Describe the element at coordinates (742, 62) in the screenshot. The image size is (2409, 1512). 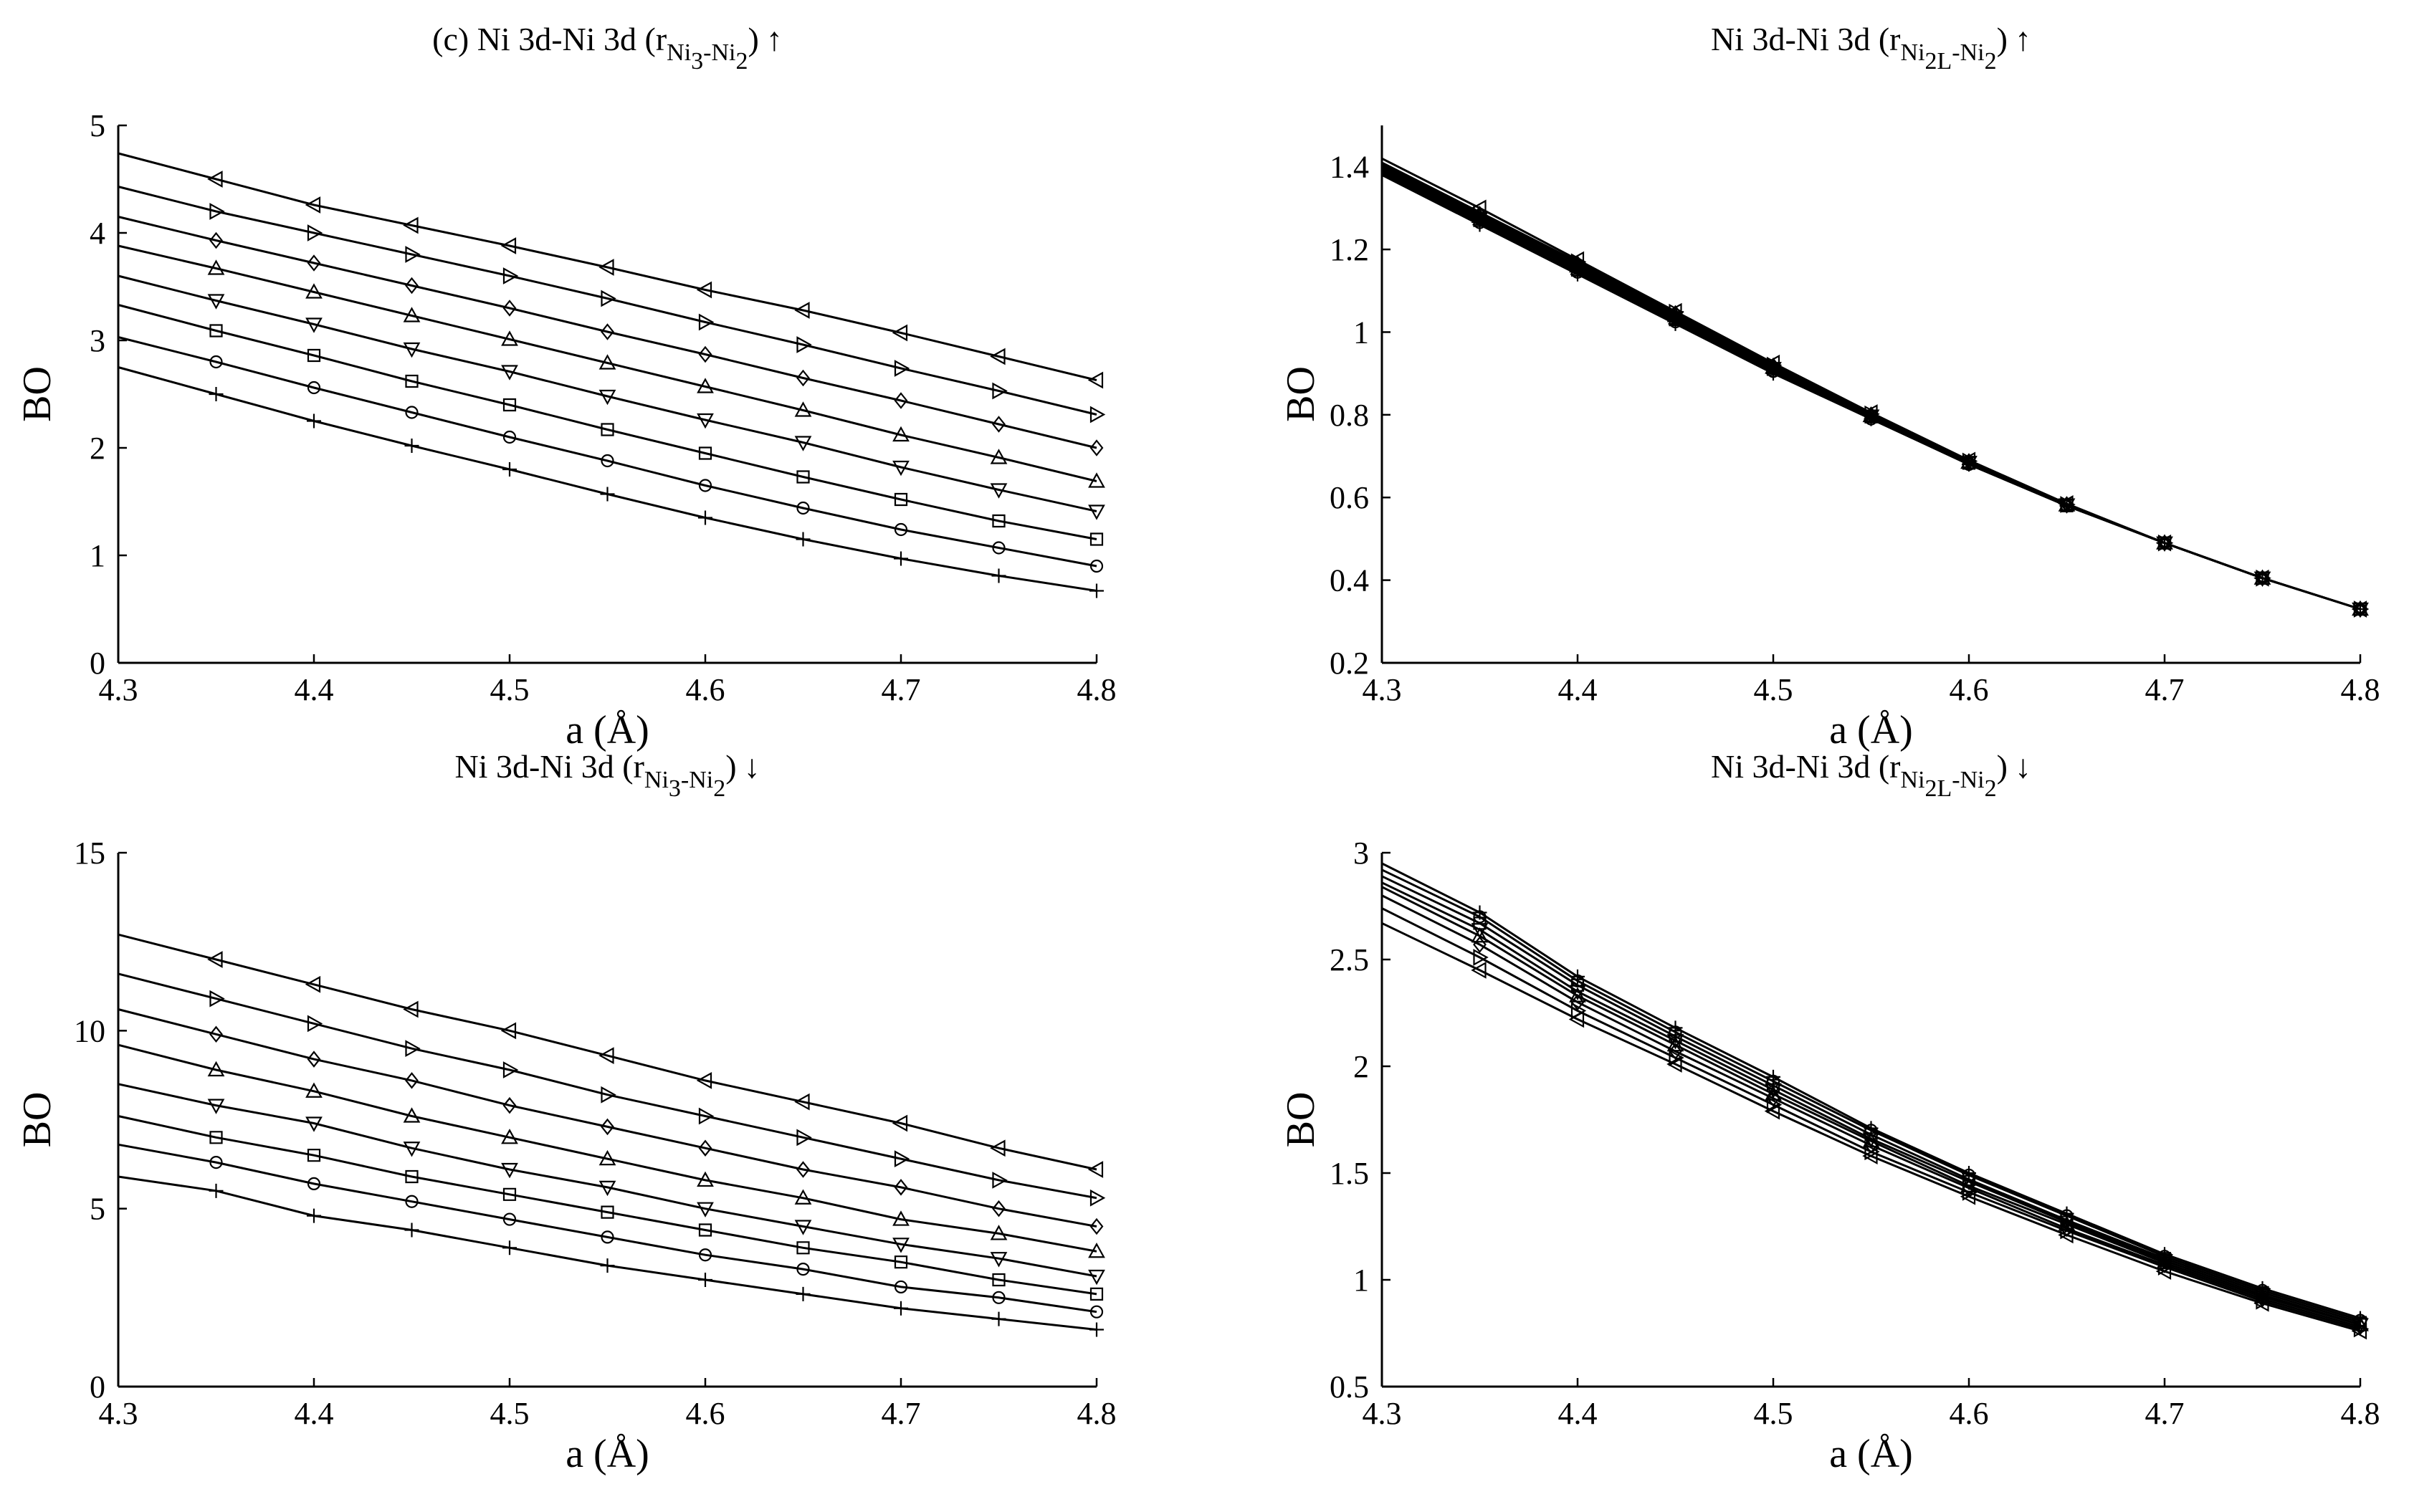
I see `panel-title-sub3: 2` at that location.